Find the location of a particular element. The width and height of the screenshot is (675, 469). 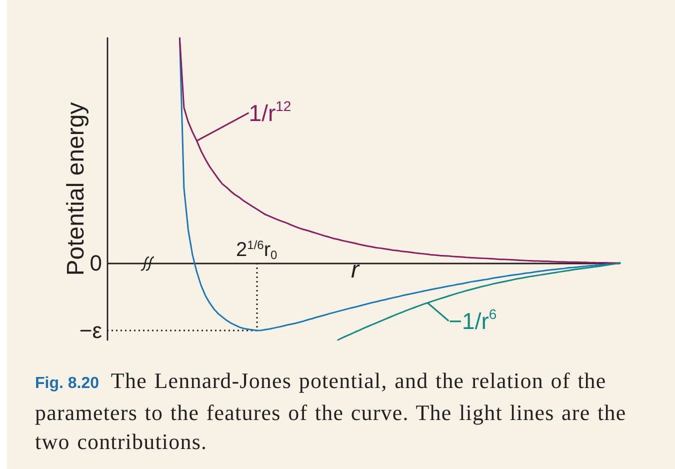

annotation: 2$^{1/6}$r$_{0}$ is located at coordinates (257, 250).